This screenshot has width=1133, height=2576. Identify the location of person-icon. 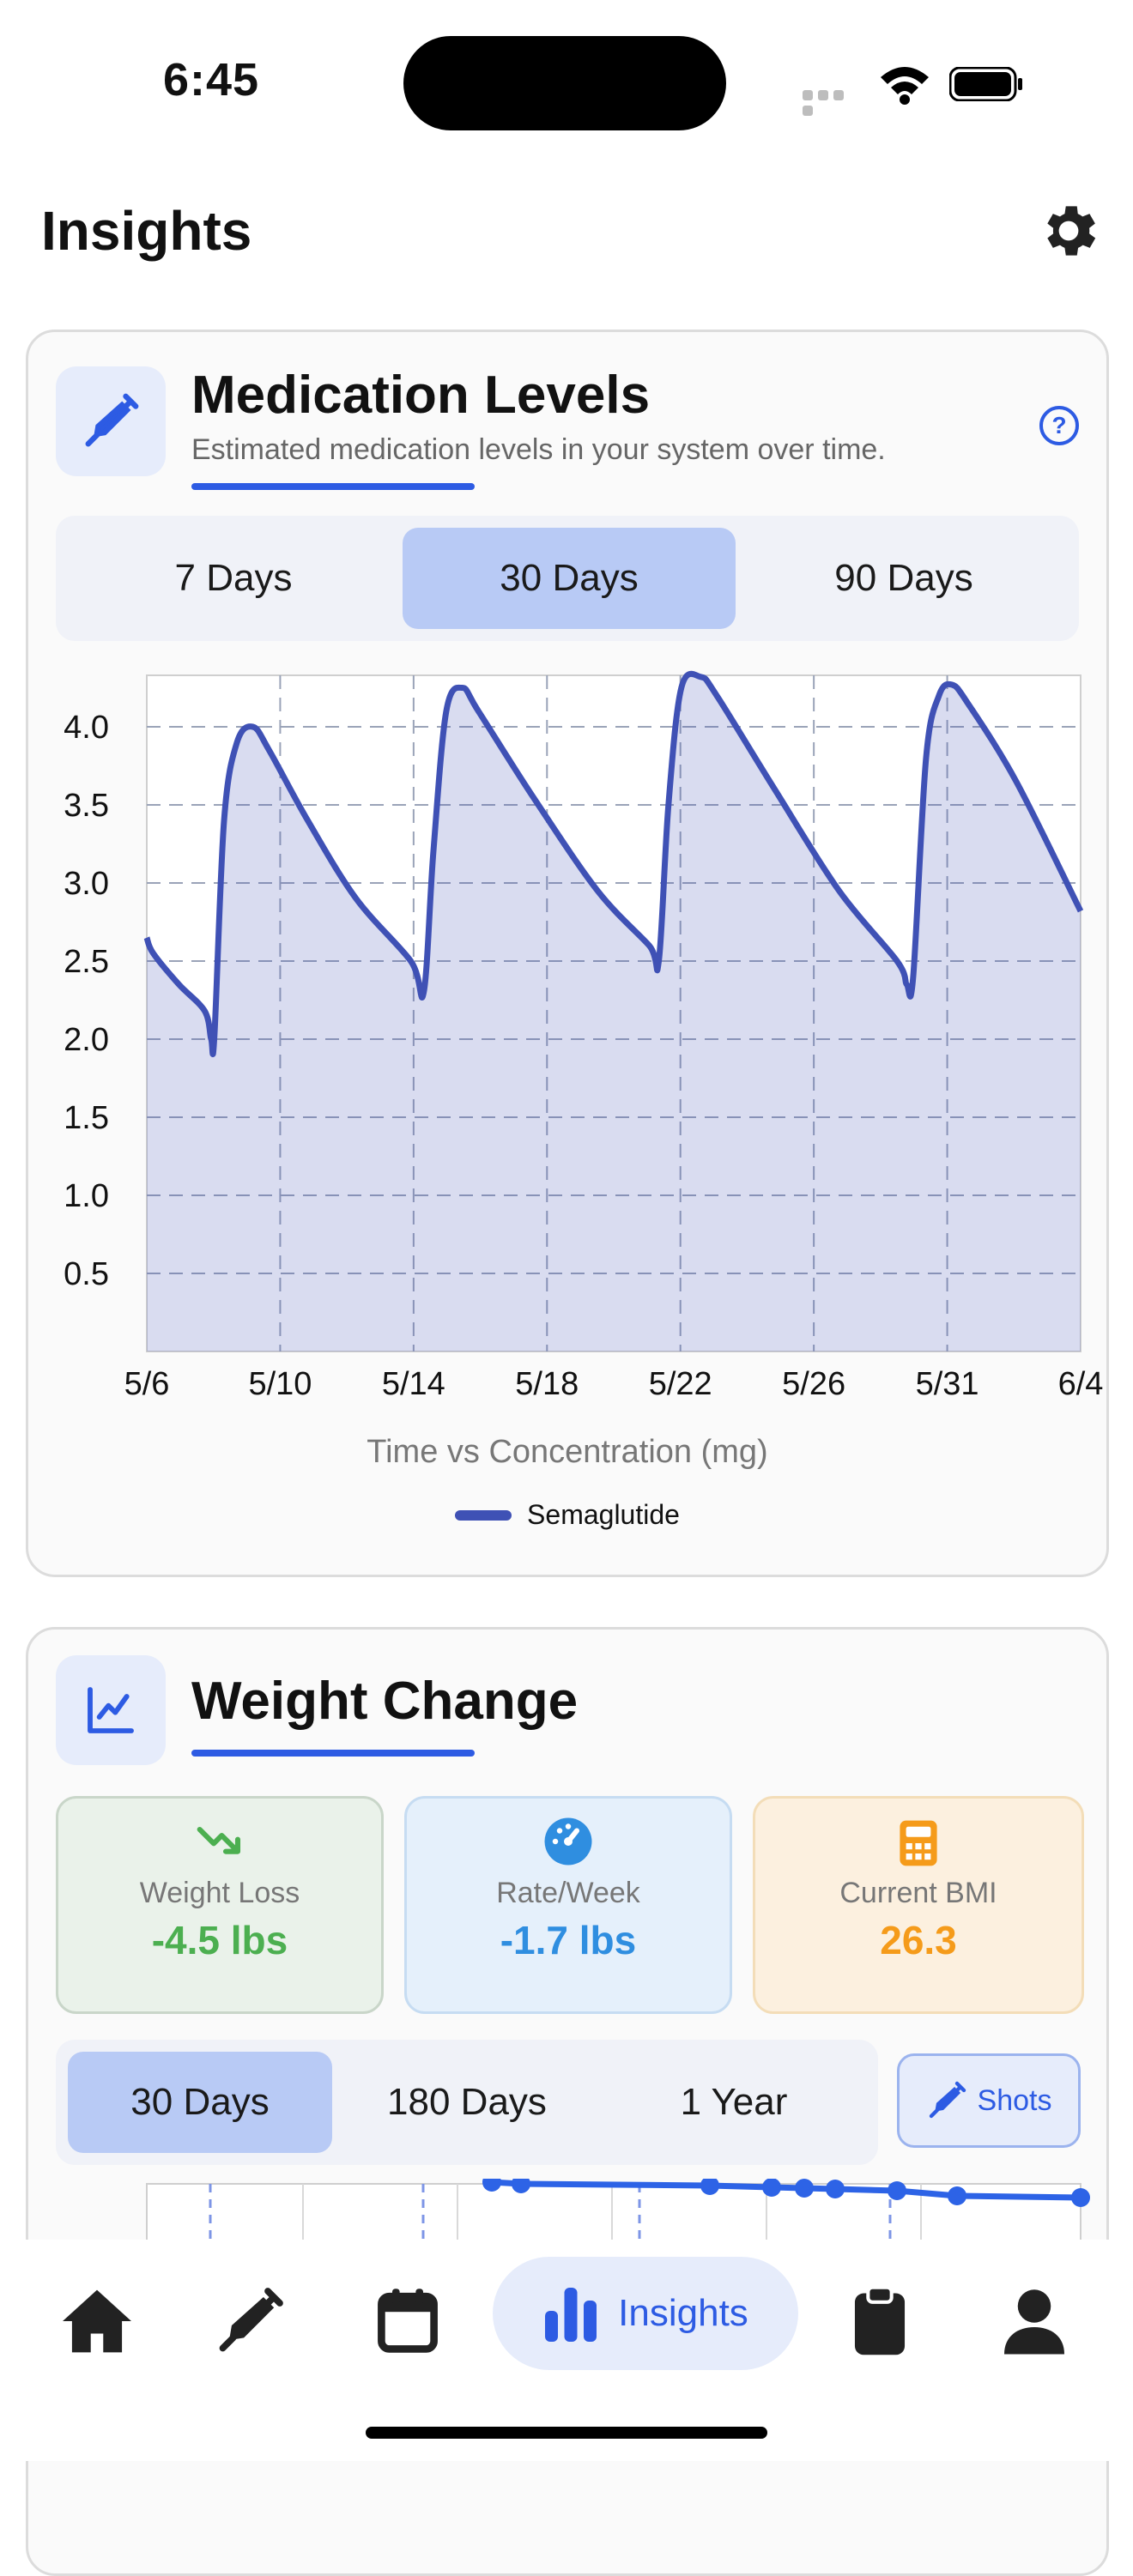
(1034, 2322).